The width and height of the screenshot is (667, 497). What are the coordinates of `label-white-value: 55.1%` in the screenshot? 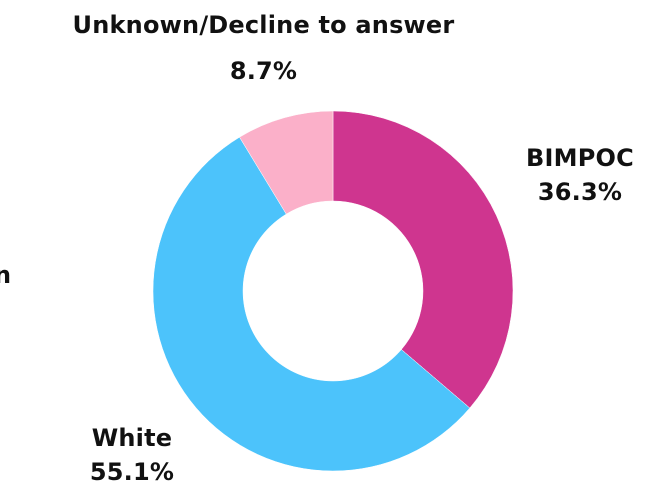 It's located at (132, 472).